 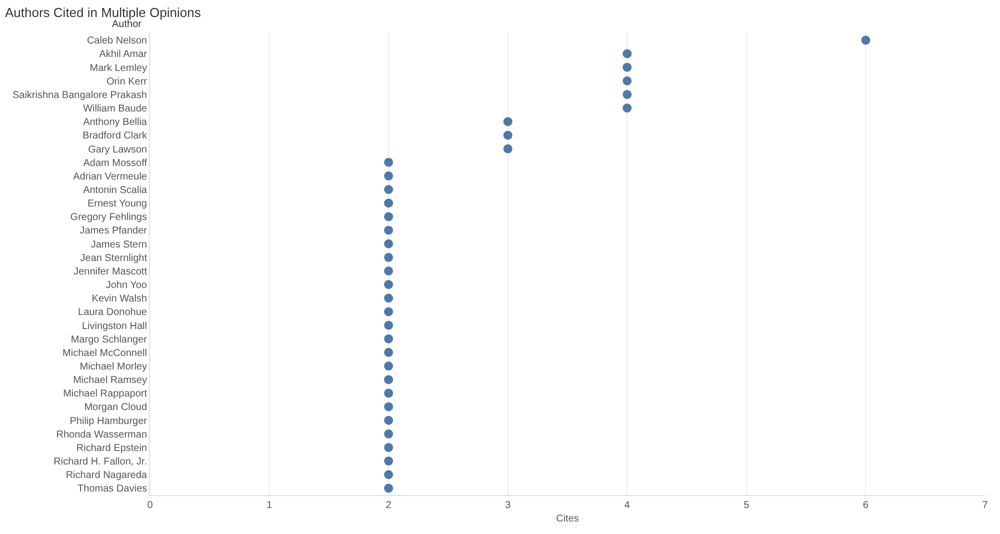 I want to click on y-tick-label: Philip Hamburger, so click(x=109, y=421).